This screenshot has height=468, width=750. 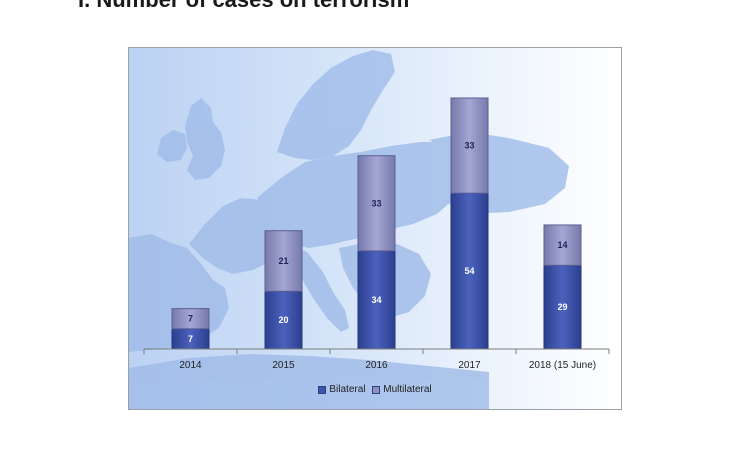 I want to click on italy-shape, so click(x=319, y=288).